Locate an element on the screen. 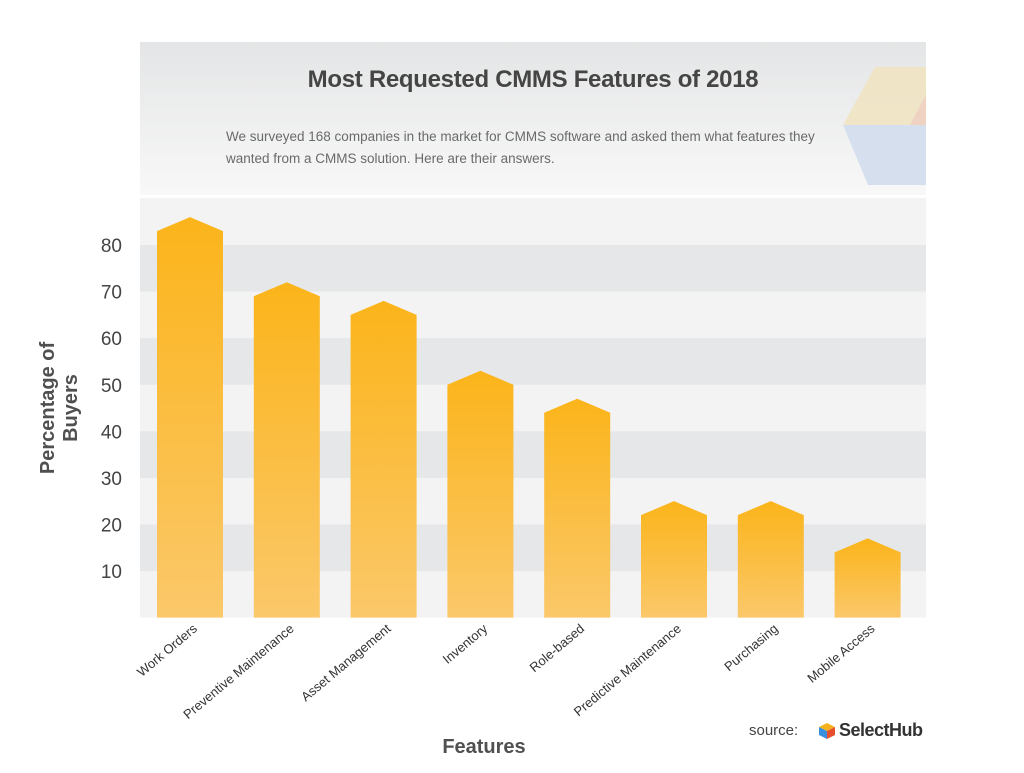 The image size is (1024, 773). x-tick-label: Role-based is located at coordinates (557, 648).